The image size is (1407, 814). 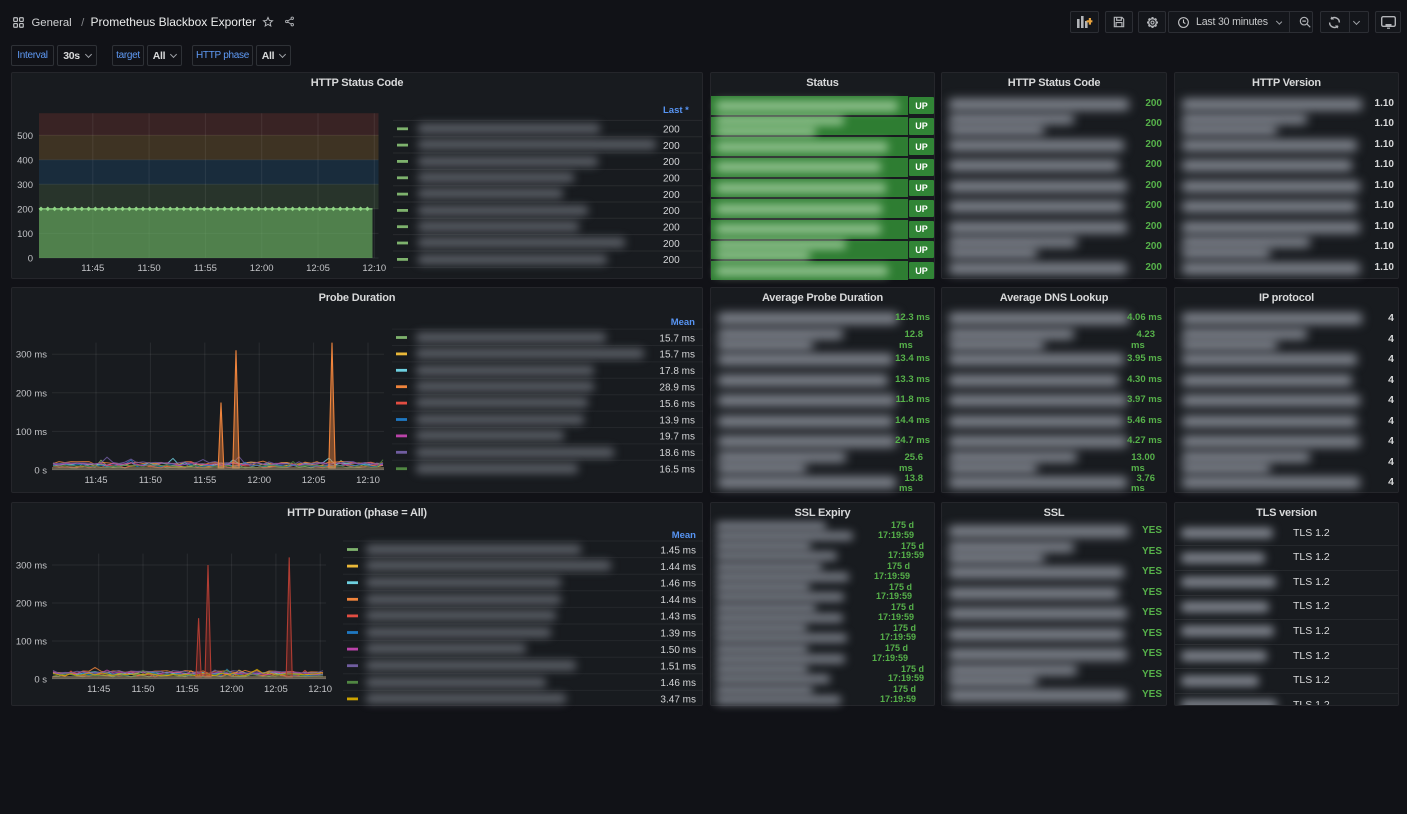 I want to click on svg-text: 18.6 ms, so click(x=677, y=453).